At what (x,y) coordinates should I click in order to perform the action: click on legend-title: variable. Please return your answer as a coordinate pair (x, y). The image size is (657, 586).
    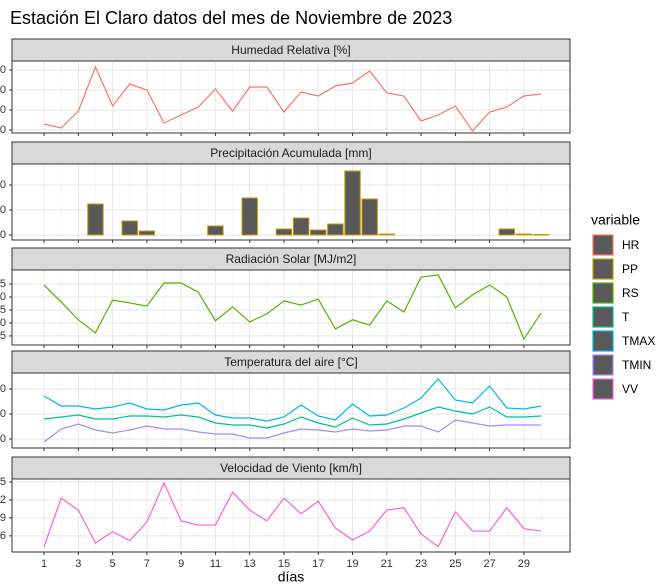
    Looking at the image, I should click on (615, 220).